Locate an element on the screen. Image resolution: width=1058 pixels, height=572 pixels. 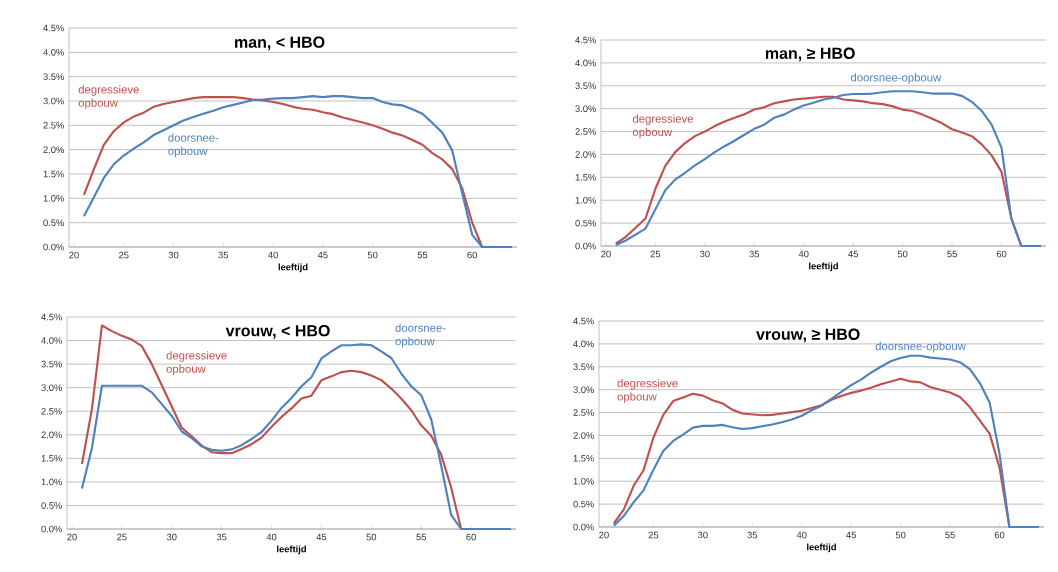
chart-title: man, < HBO is located at coordinates (280, 43).